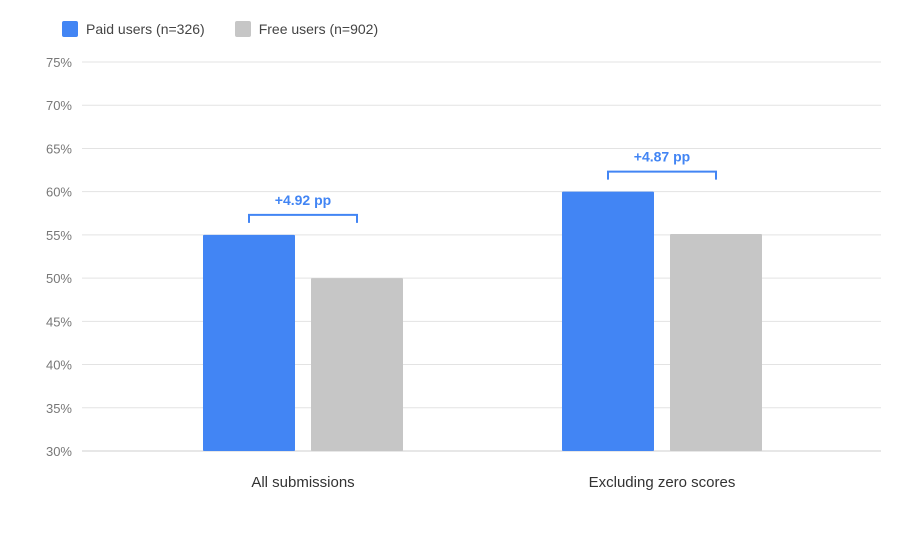  Describe the element at coordinates (145, 29) in the screenshot. I see `legend-label-paid: Paid users (n=326)` at that location.